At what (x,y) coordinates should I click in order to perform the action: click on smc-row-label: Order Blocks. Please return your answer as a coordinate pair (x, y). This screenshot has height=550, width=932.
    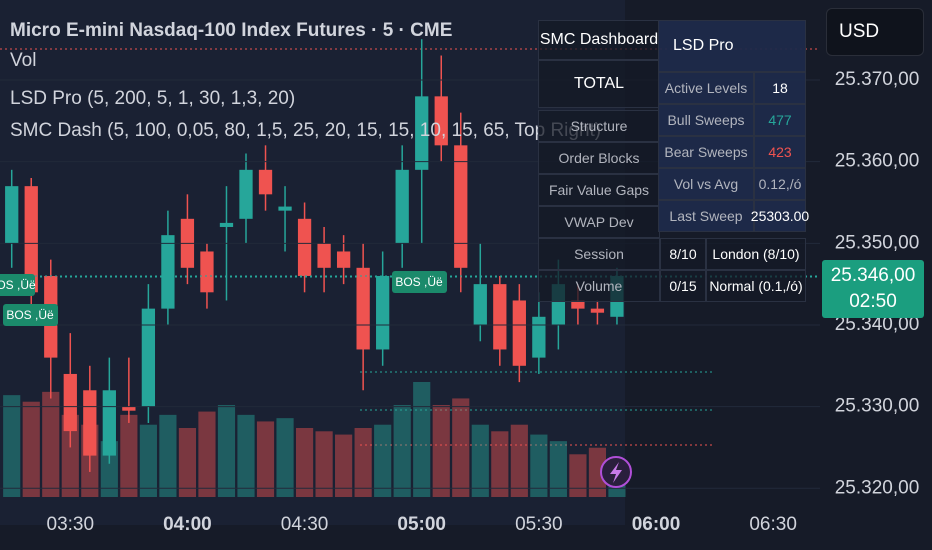
    Looking at the image, I should click on (599, 158).